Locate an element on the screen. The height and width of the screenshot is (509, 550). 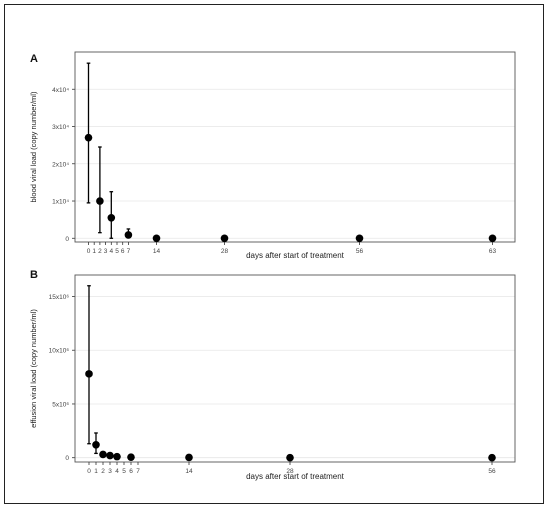
y-tick-label: 4x10⁴ is located at coordinates (60, 90).